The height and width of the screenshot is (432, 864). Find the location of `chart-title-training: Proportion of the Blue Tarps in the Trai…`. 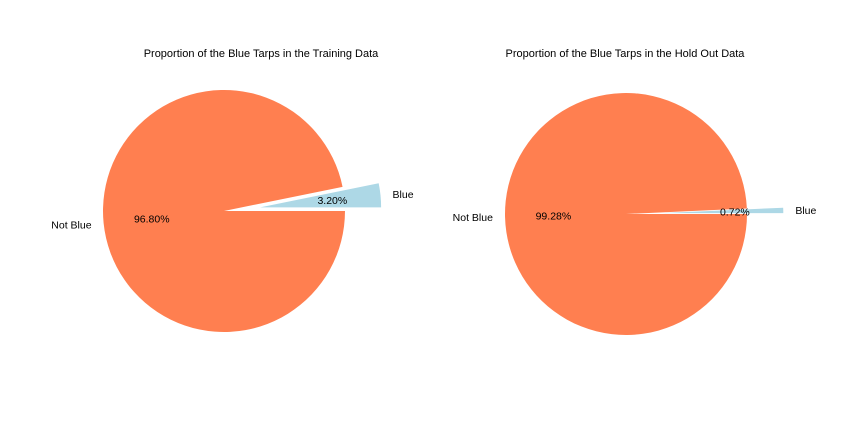

chart-title-training: Proportion of the Blue Tarps in the Trai… is located at coordinates (261, 54).